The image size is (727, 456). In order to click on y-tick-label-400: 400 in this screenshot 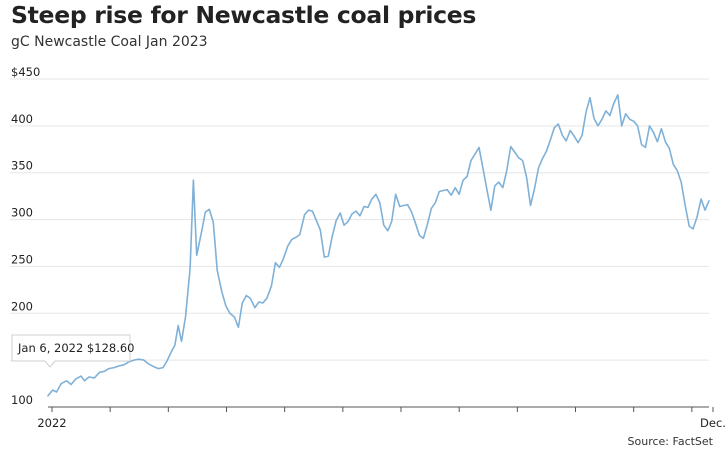, I will do `click(22, 119)`.